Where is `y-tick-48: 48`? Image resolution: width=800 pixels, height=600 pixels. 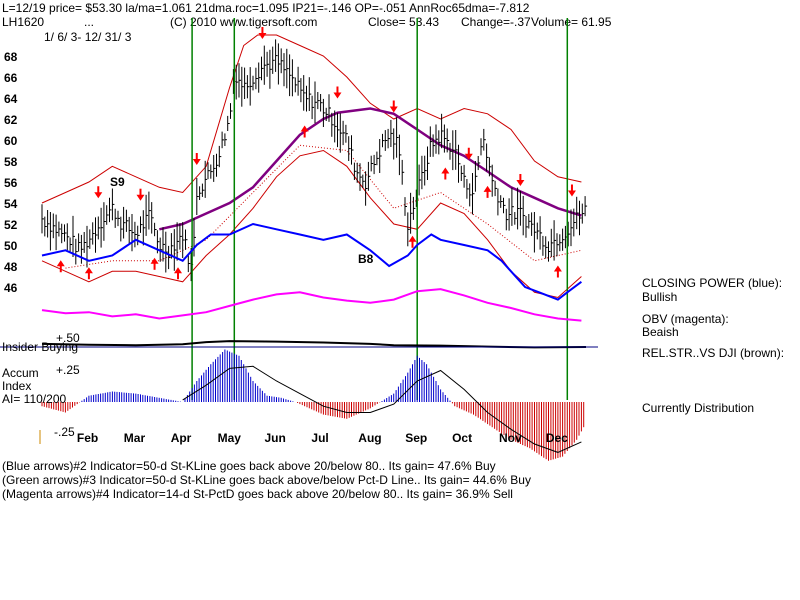 y-tick-48: 48 is located at coordinates (11, 267).